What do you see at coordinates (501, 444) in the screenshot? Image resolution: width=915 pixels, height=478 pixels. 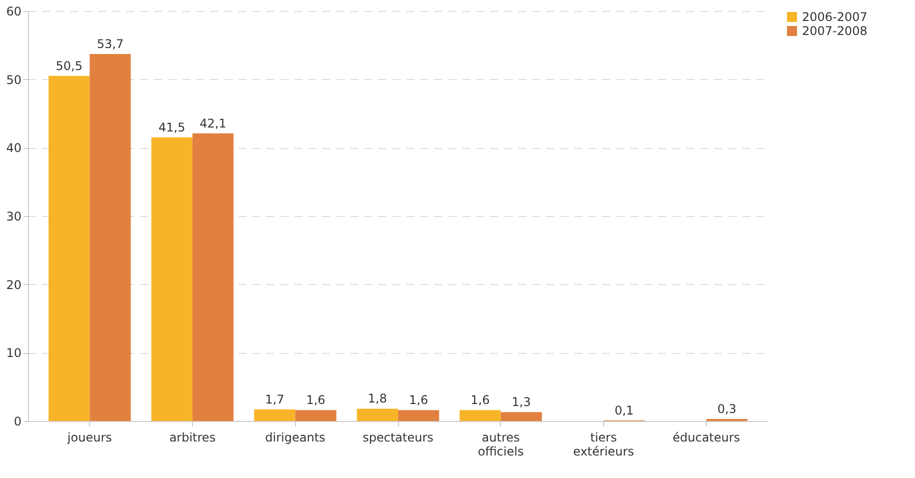 I see `x-tick-label: autres officiels` at bounding box center [501, 444].